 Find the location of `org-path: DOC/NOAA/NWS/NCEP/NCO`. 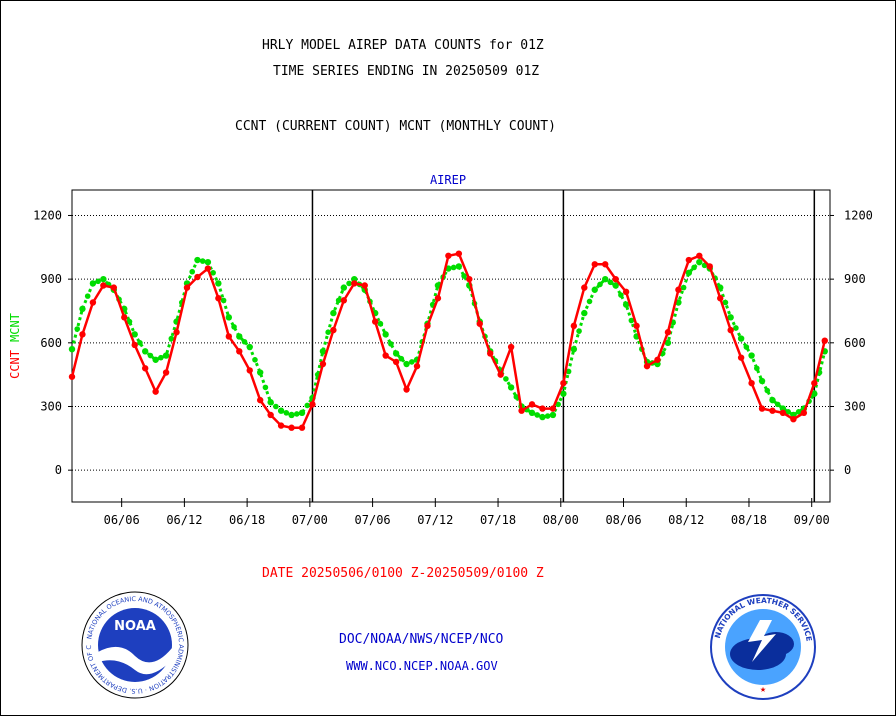

org-path: DOC/NOAA/NWS/NCEP/NCO is located at coordinates (421, 639).